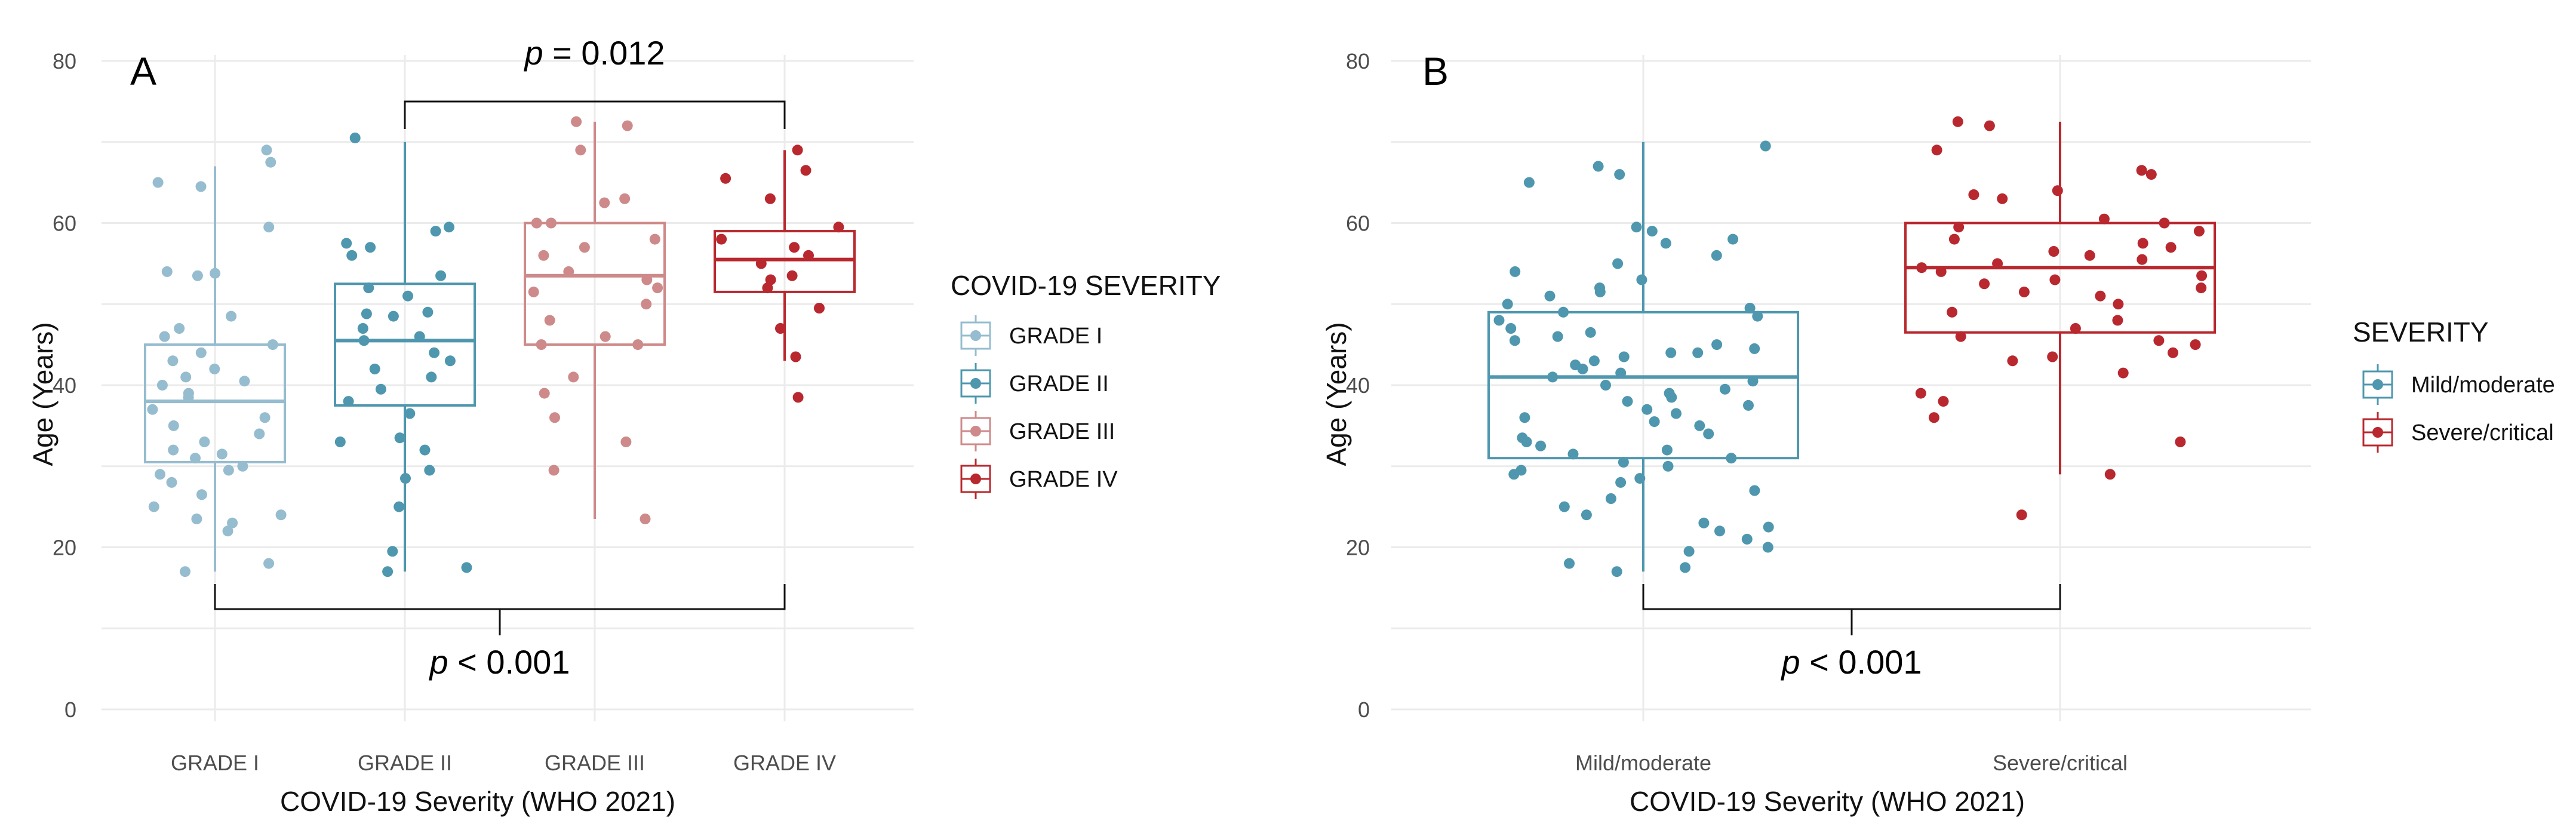 Image resolution: width=2576 pixels, height=836 pixels. I want to click on panel-b-y-axis: 0 20 40 60 80, so click(1358, 386).